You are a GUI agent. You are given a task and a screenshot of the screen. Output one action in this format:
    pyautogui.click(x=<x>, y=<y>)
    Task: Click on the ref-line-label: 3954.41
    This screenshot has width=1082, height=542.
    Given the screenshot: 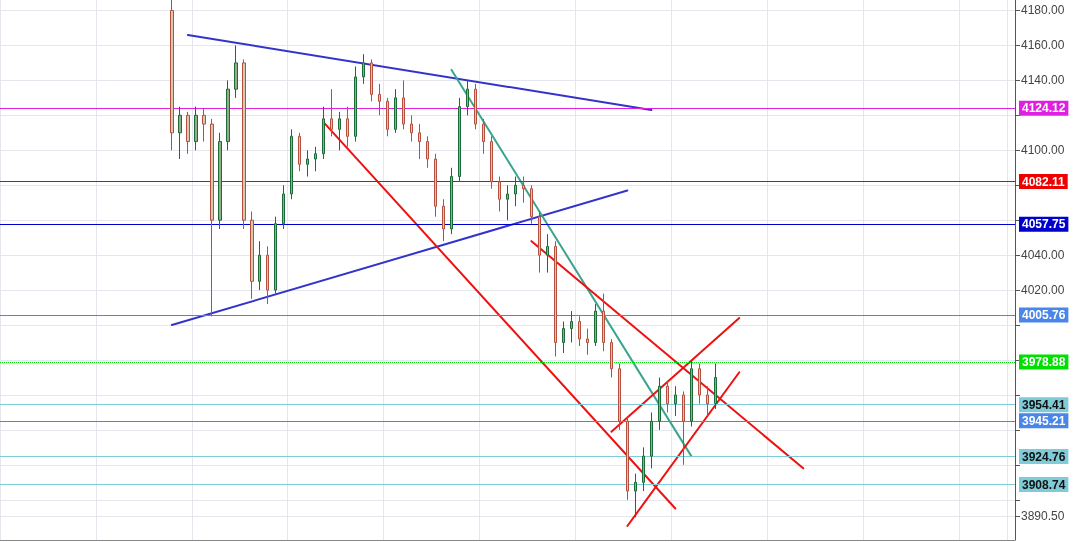 What is the action you would take?
    pyautogui.click(x=1044, y=404)
    